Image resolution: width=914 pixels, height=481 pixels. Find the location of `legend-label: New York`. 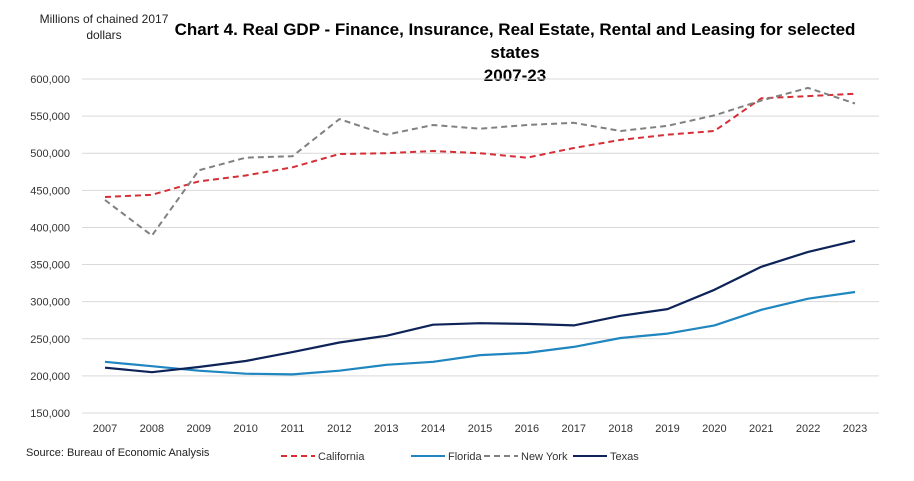

legend-label: New York is located at coordinates (544, 457).